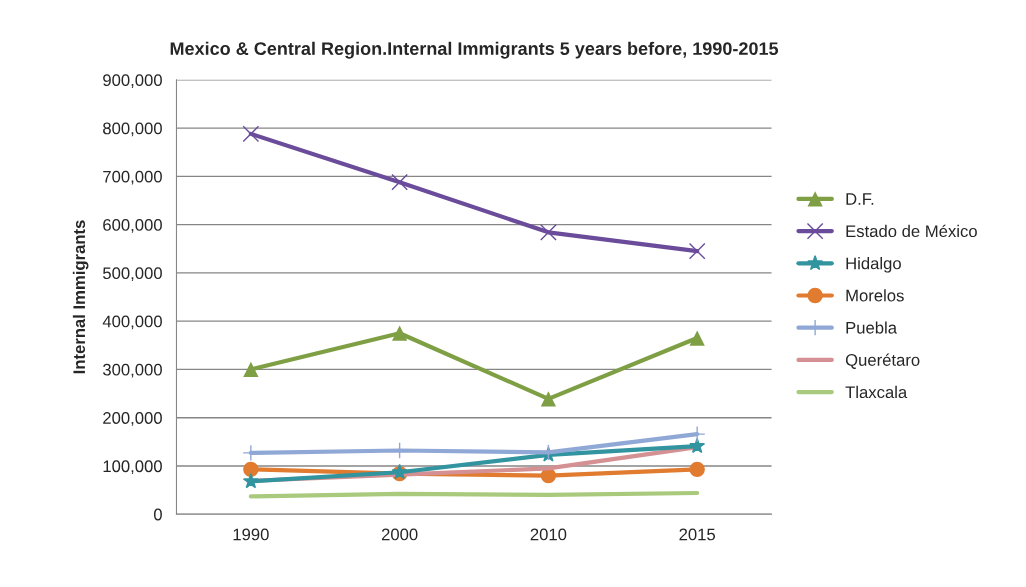  Describe the element at coordinates (132, 177) in the screenshot. I see `y-tick-label: 700,000` at that location.